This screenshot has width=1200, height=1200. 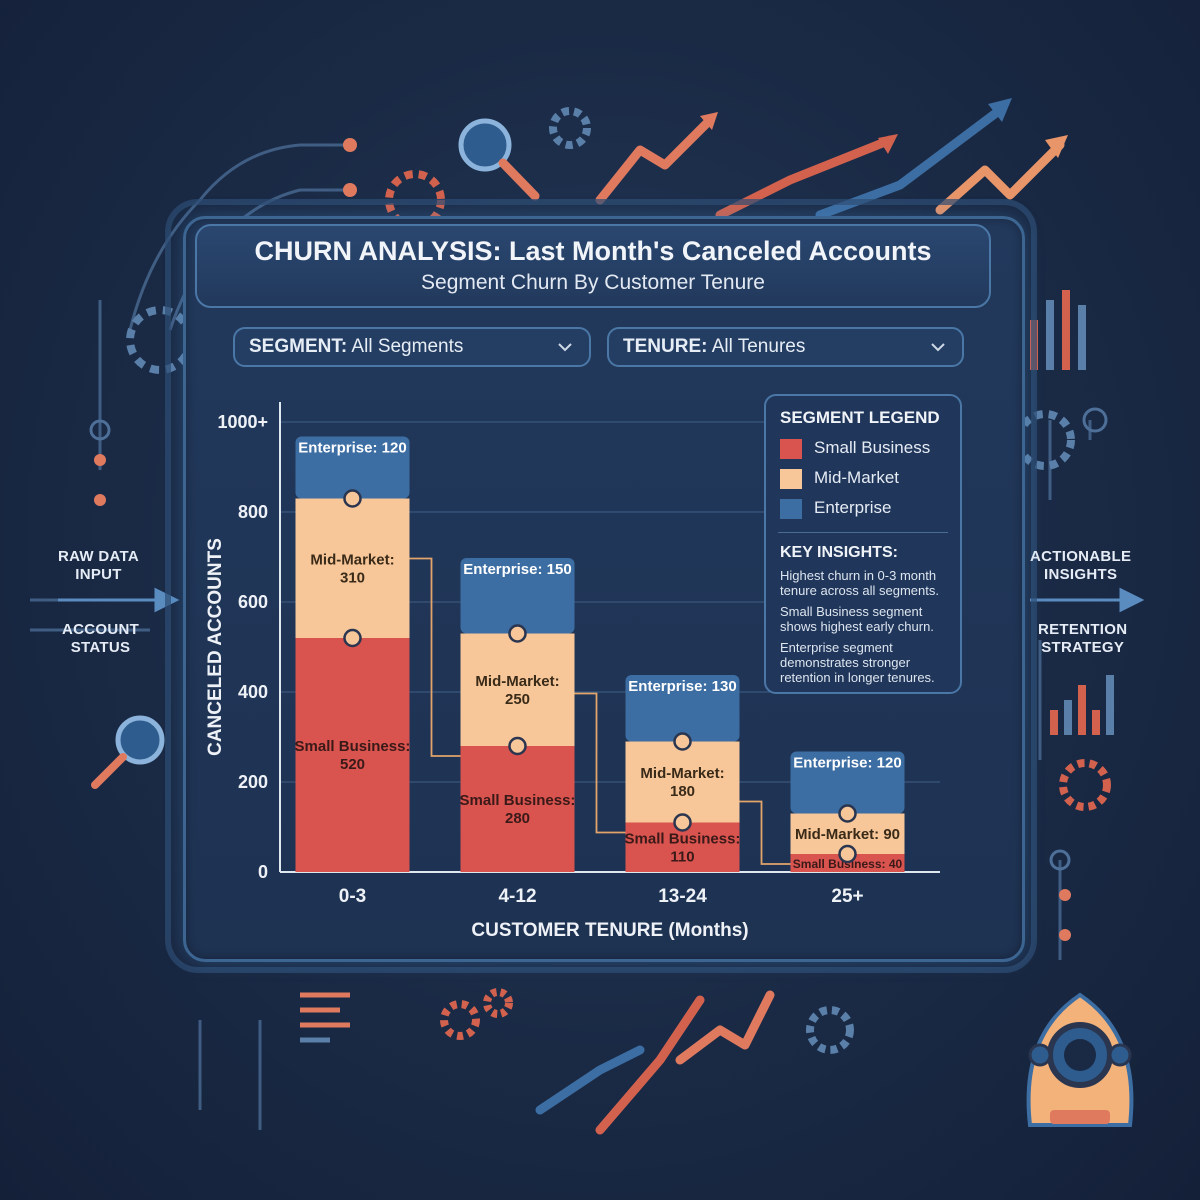 What do you see at coordinates (242, 422) in the screenshot?
I see `y-tick-label: 1000+` at bounding box center [242, 422].